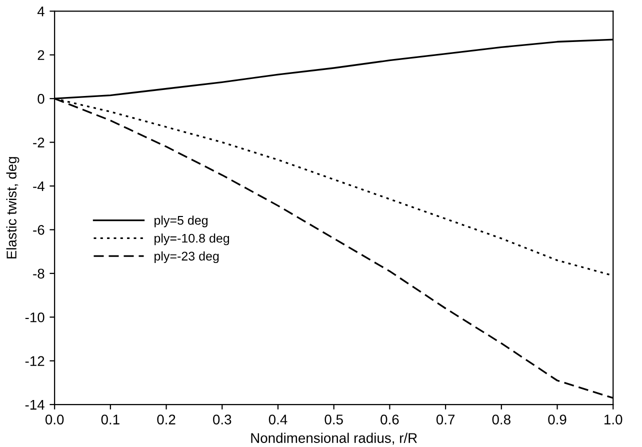 The image size is (642, 447). Describe the element at coordinates (278, 419) in the screenshot. I see `x-tick-label: 0.4` at that location.